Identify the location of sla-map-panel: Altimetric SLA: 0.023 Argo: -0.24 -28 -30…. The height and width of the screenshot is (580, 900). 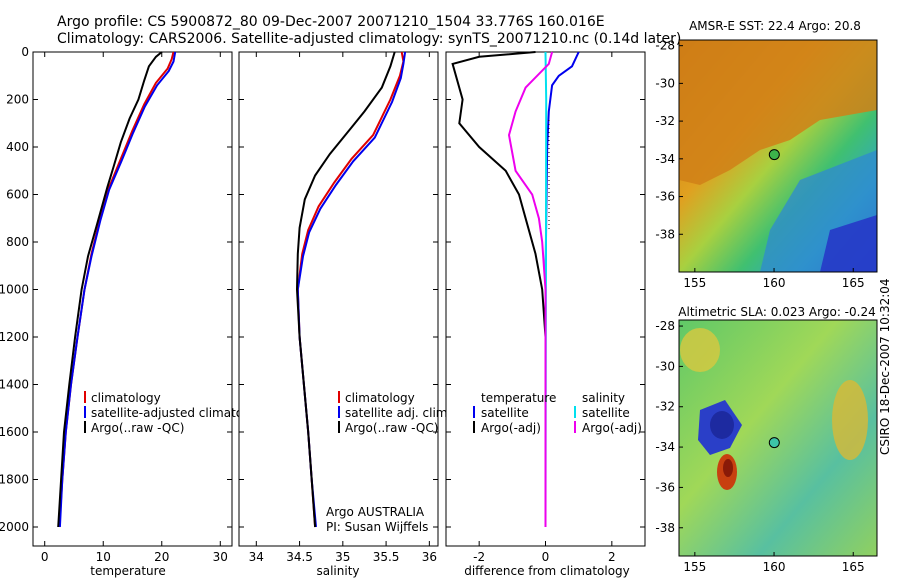
(766, 439).